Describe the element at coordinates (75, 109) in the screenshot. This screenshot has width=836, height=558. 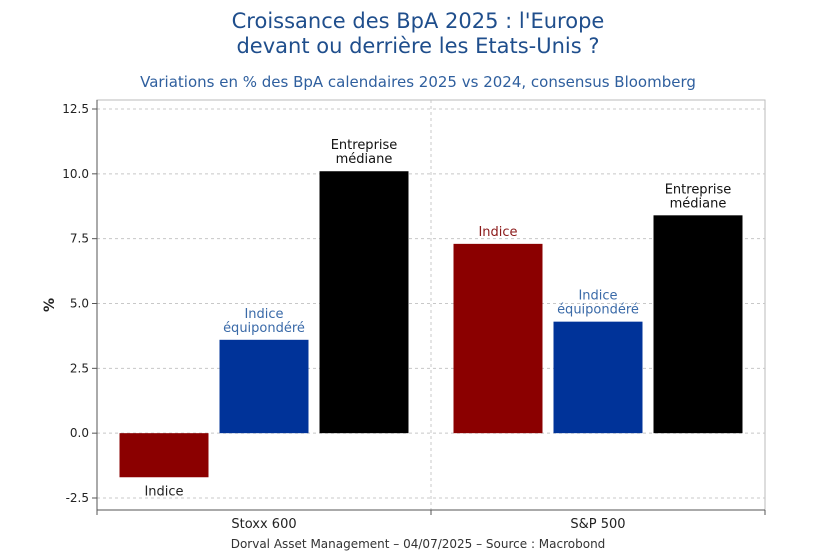
I see `y-tick-label: 12.5` at that location.